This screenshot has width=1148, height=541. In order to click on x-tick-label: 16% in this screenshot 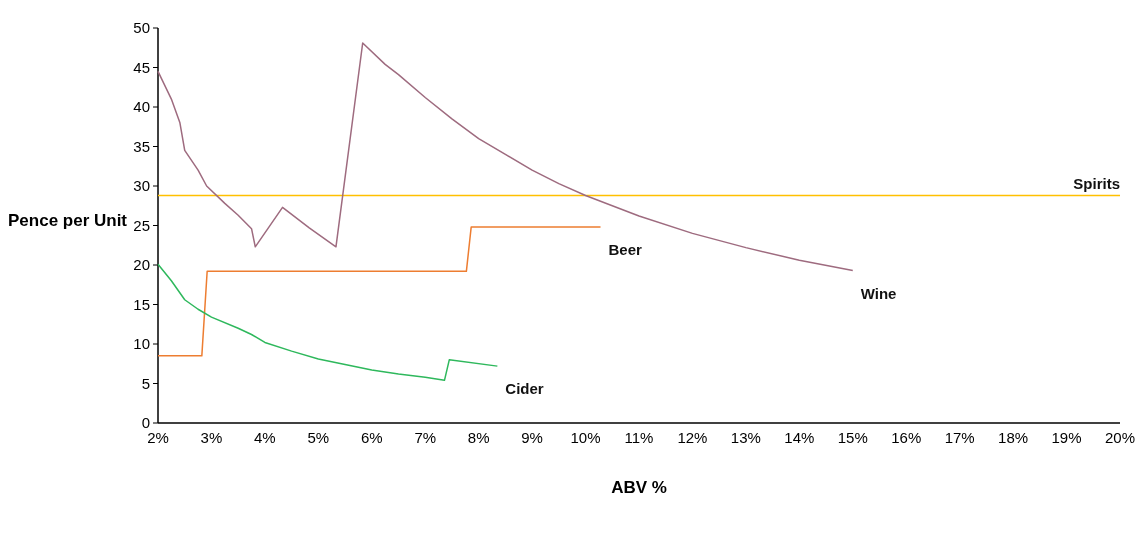, I will do `click(906, 437)`.